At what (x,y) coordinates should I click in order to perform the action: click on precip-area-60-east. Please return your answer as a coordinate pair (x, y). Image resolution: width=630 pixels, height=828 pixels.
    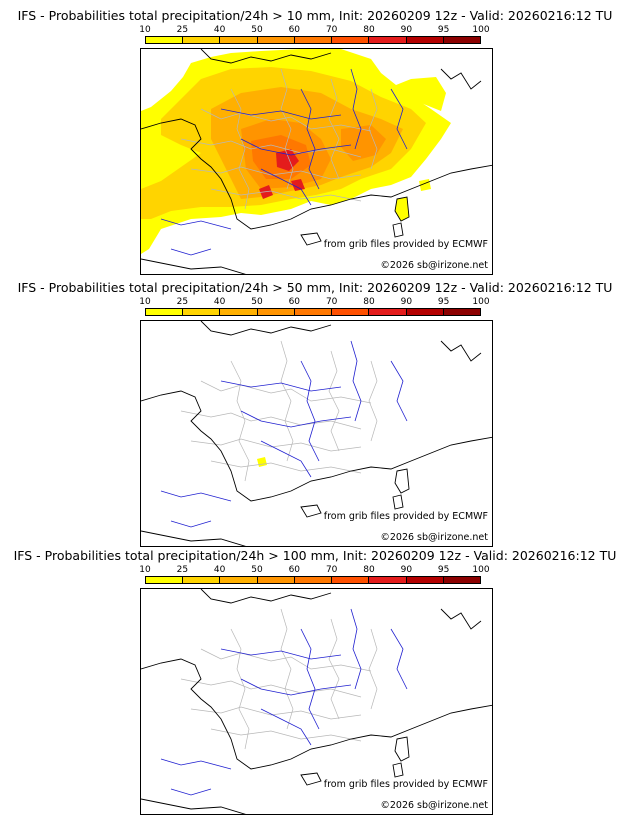
    Looking at the image, I should click on (363, 143).